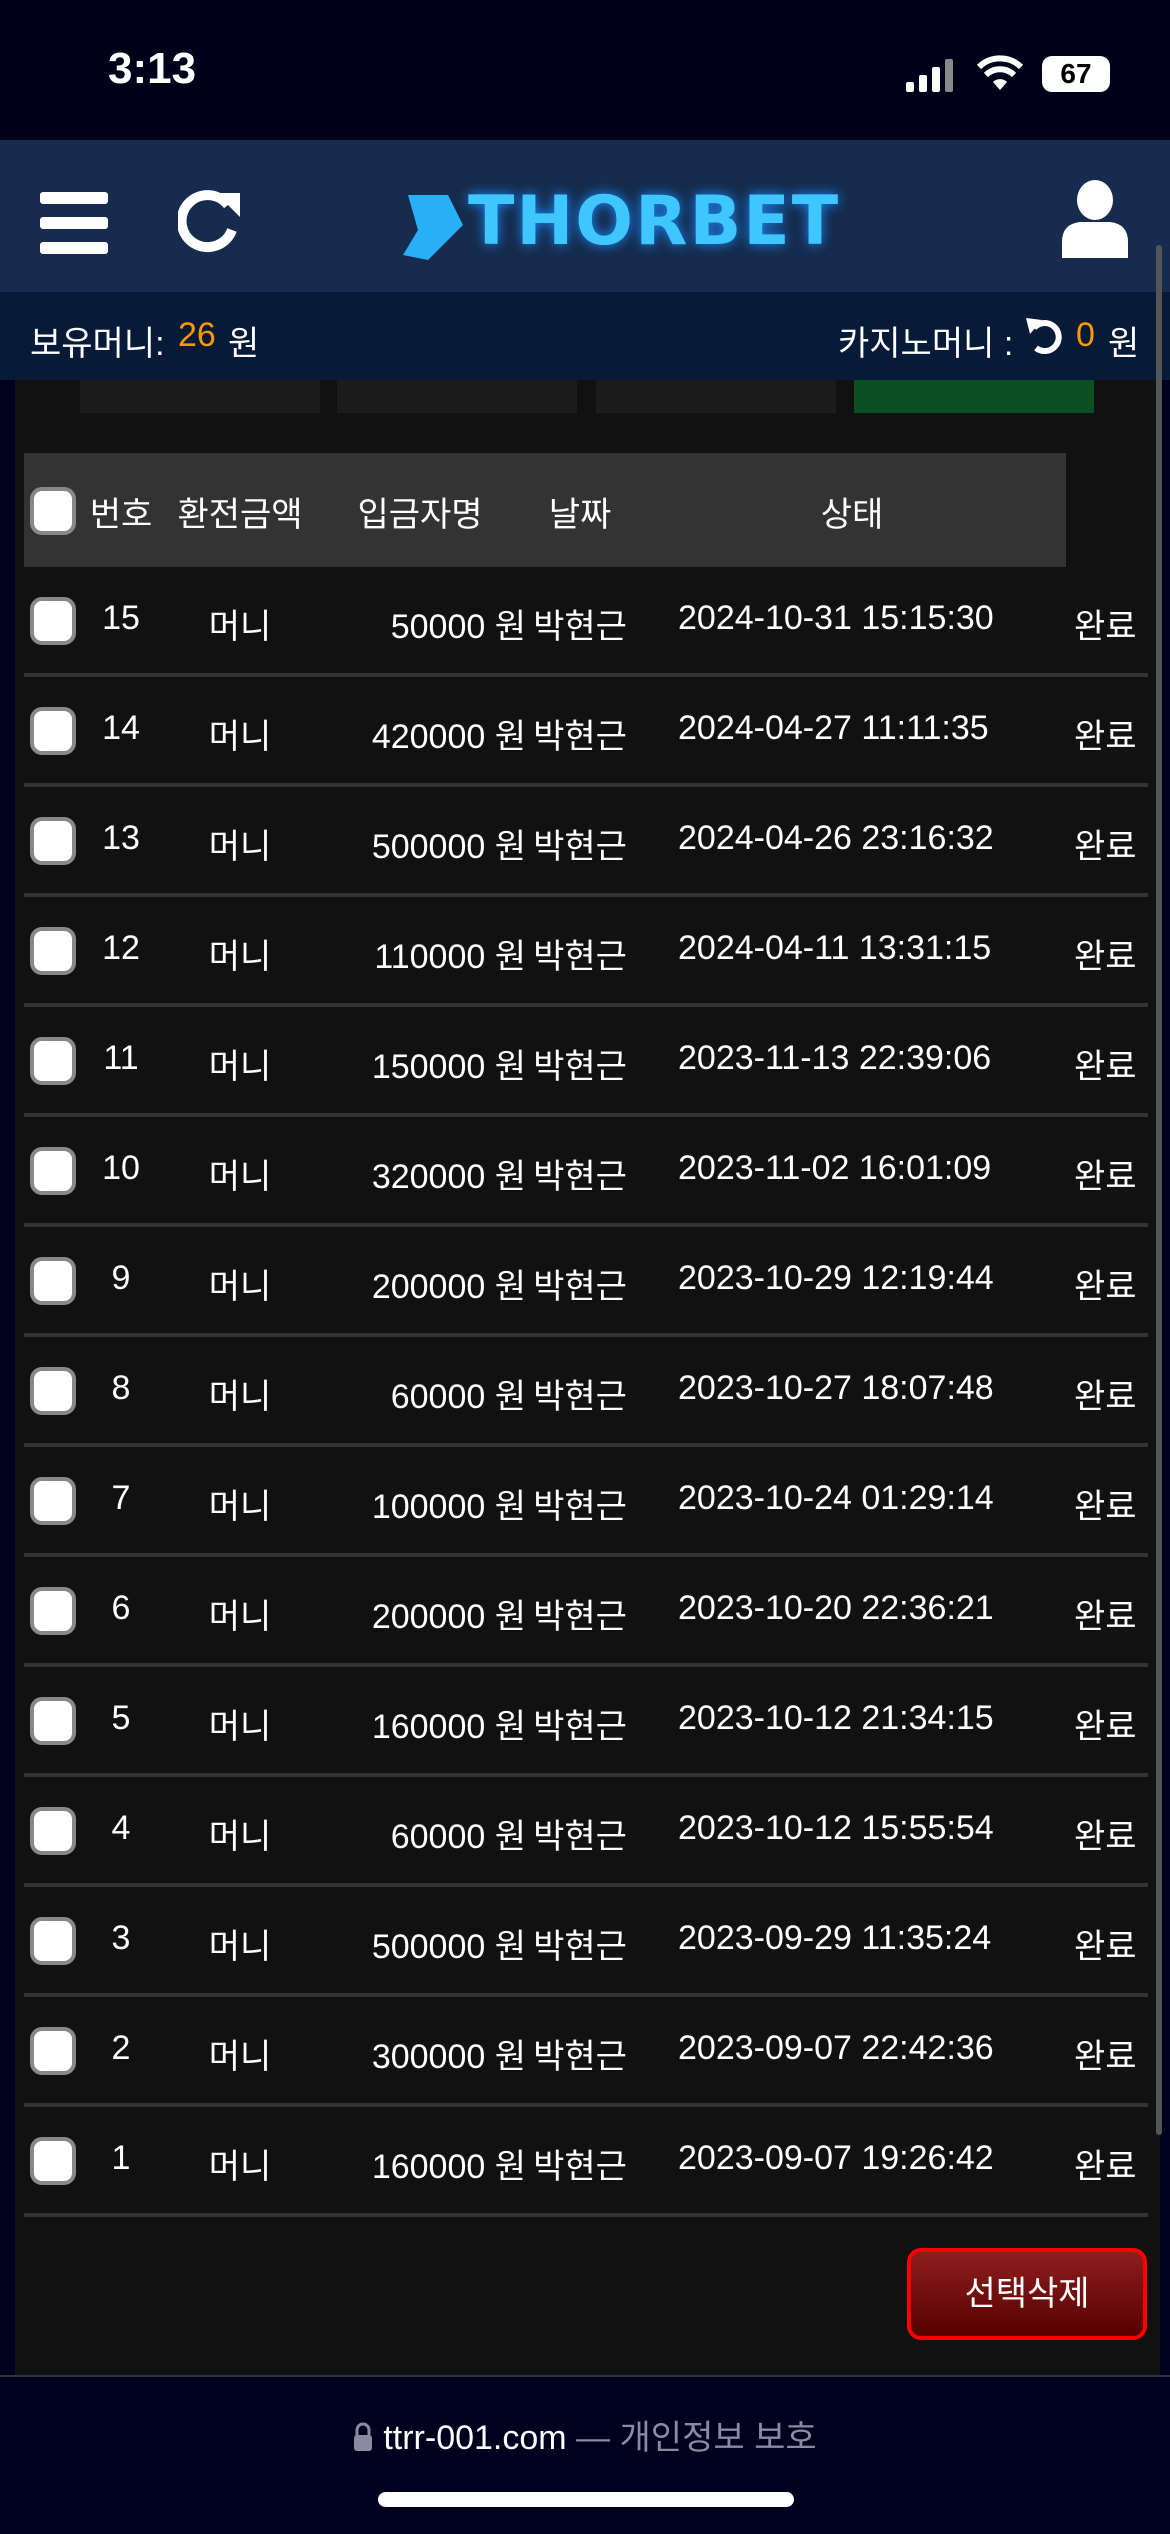  Describe the element at coordinates (448, 1287) in the screenshot. I see `row-amount: 200000 원` at that location.